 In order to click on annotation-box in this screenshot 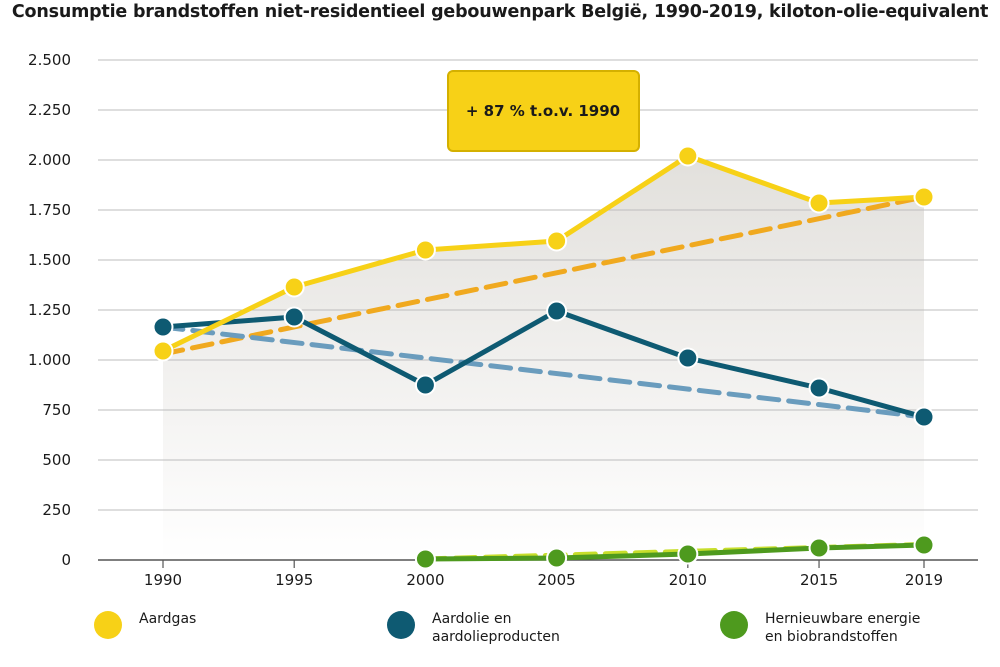, I will do `click(543, 111)`.